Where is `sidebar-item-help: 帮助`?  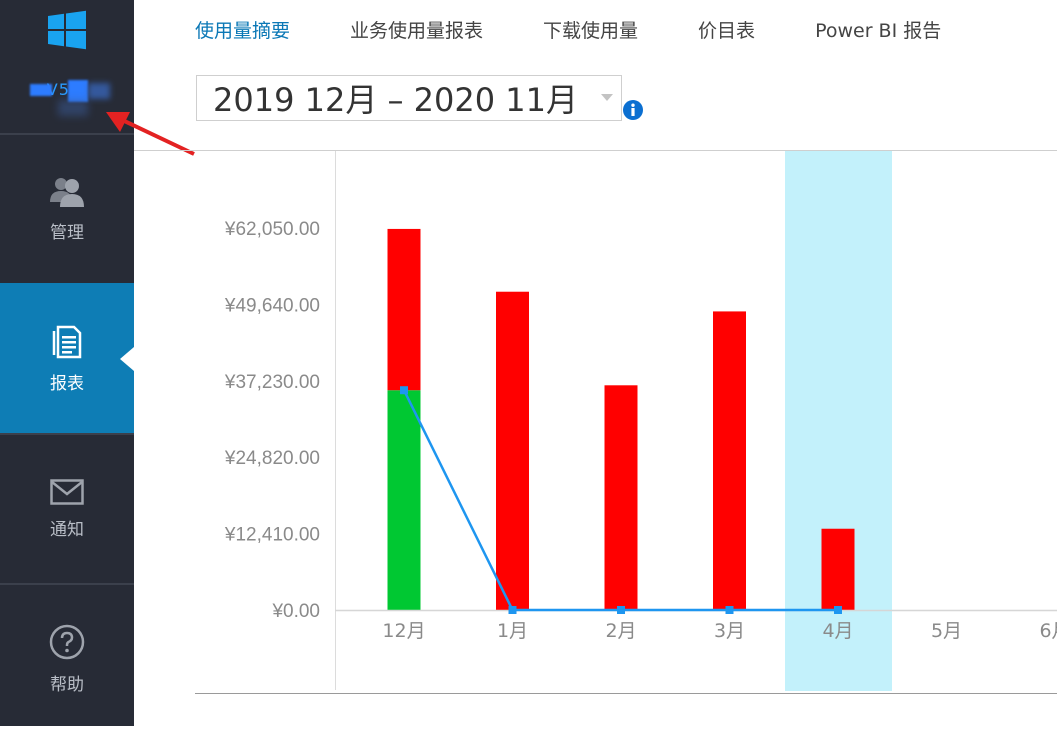 sidebar-item-help: 帮助 is located at coordinates (67, 658).